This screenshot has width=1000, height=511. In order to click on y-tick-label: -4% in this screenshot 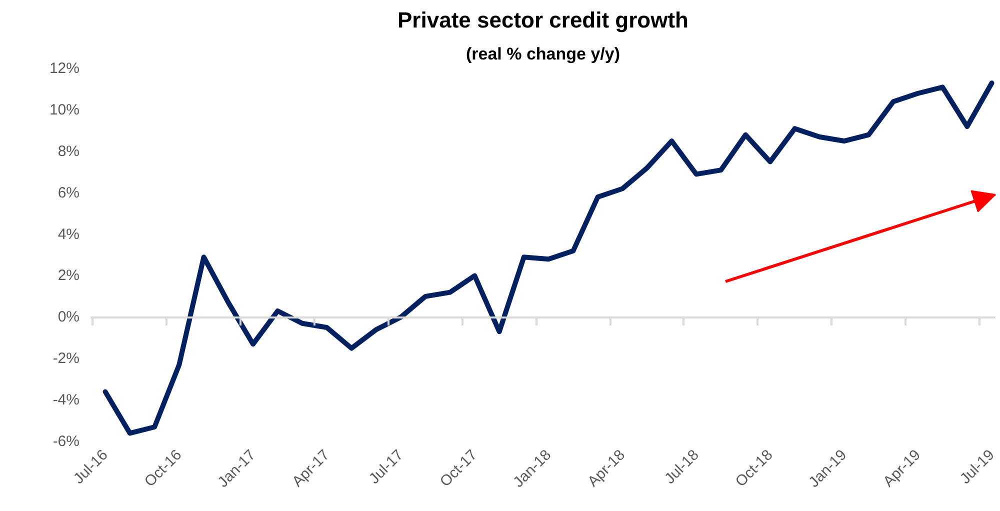, I will do `click(66, 400)`.